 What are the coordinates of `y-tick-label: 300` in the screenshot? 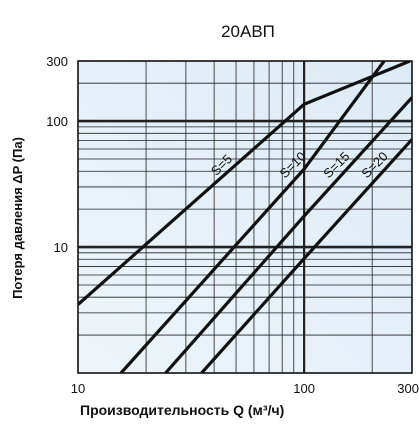 It's located at (57, 61).